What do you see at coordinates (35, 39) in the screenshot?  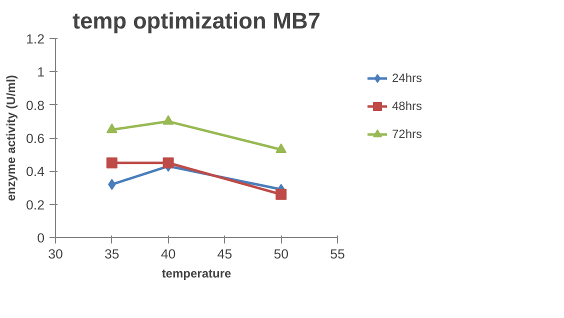 I see `y-tick-label: 1.2` at bounding box center [35, 39].